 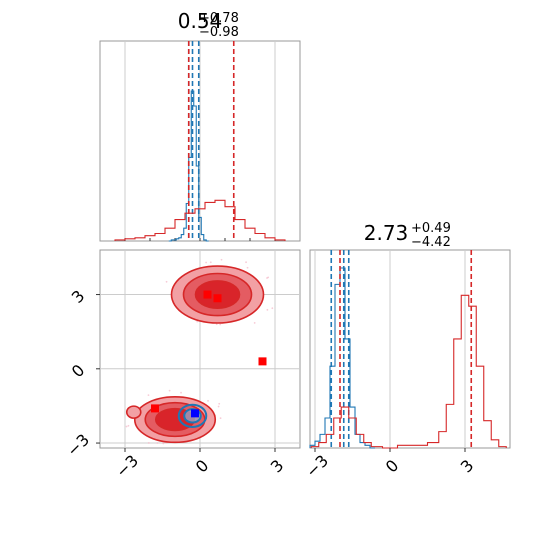 What do you see at coordinates (78, 371) in the screenshot?
I see `contour-ytick-label: 0` at bounding box center [78, 371].